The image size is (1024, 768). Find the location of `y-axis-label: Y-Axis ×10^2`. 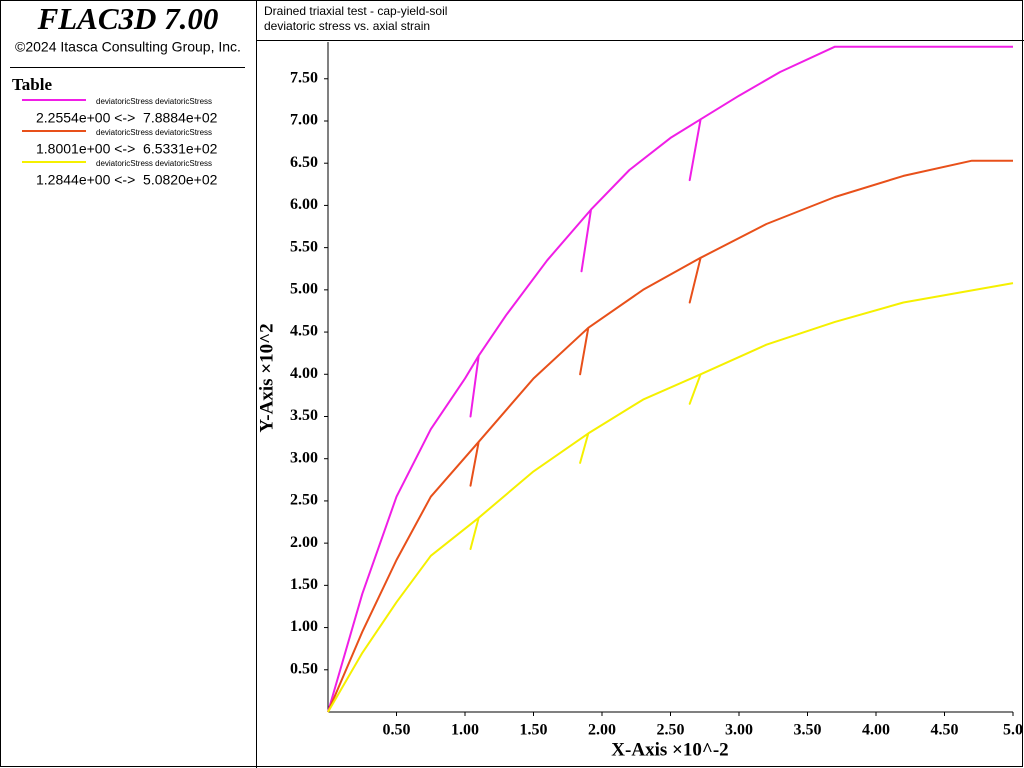

y-axis-label: Y-Axis ×10^2 is located at coordinates (266, 377).